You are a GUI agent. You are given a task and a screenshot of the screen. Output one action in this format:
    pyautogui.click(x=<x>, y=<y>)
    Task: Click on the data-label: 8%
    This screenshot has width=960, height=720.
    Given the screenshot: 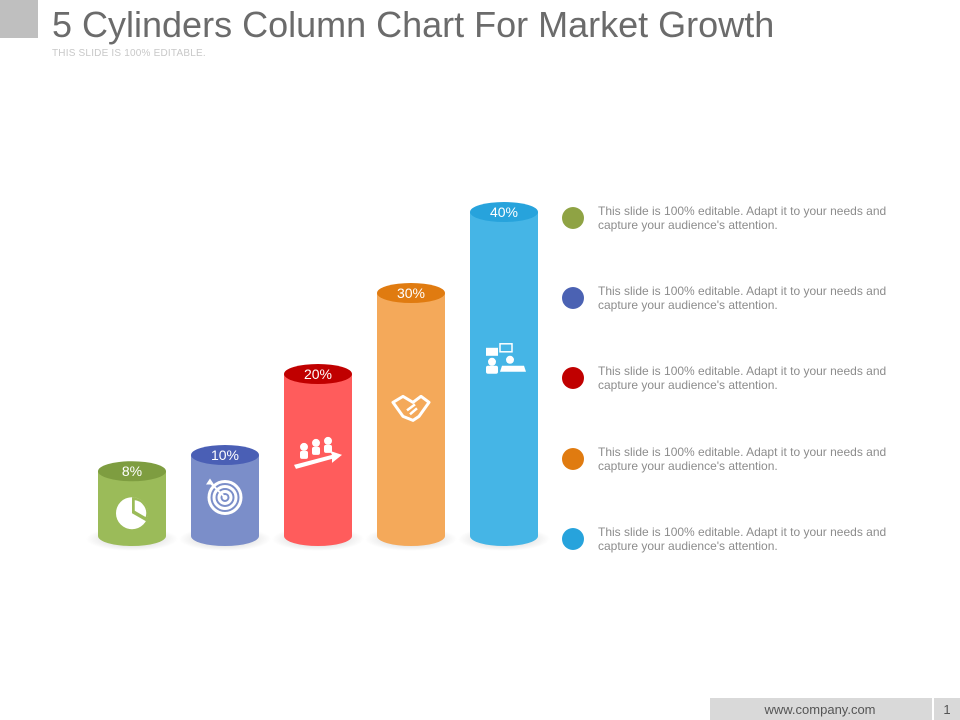 What is the action you would take?
    pyautogui.click(x=132, y=471)
    